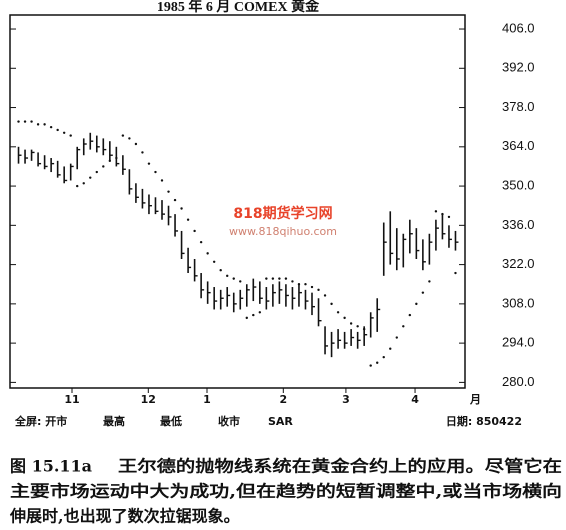  I want to click on y-tick-label: 294.0, so click(518, 342).